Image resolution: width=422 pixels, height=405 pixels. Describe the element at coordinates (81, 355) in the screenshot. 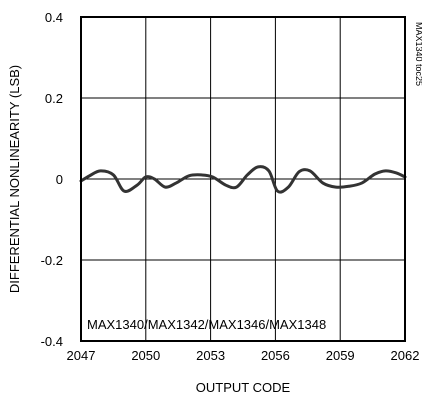

I see `x-tick-label: 2047` at that location.